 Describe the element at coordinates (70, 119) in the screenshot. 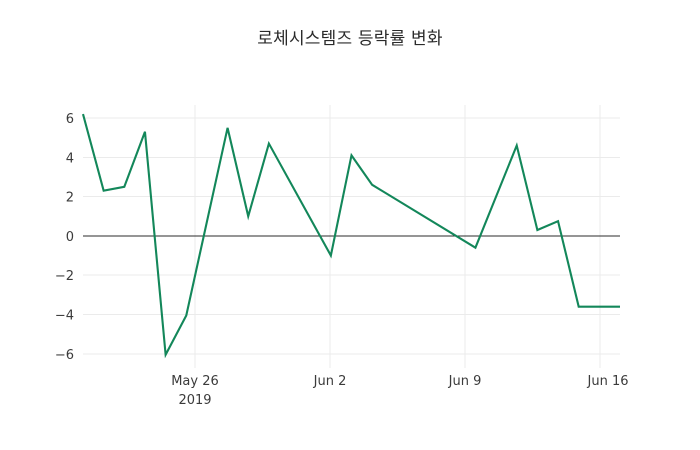

I see `y-tick-6: 6` at that location.